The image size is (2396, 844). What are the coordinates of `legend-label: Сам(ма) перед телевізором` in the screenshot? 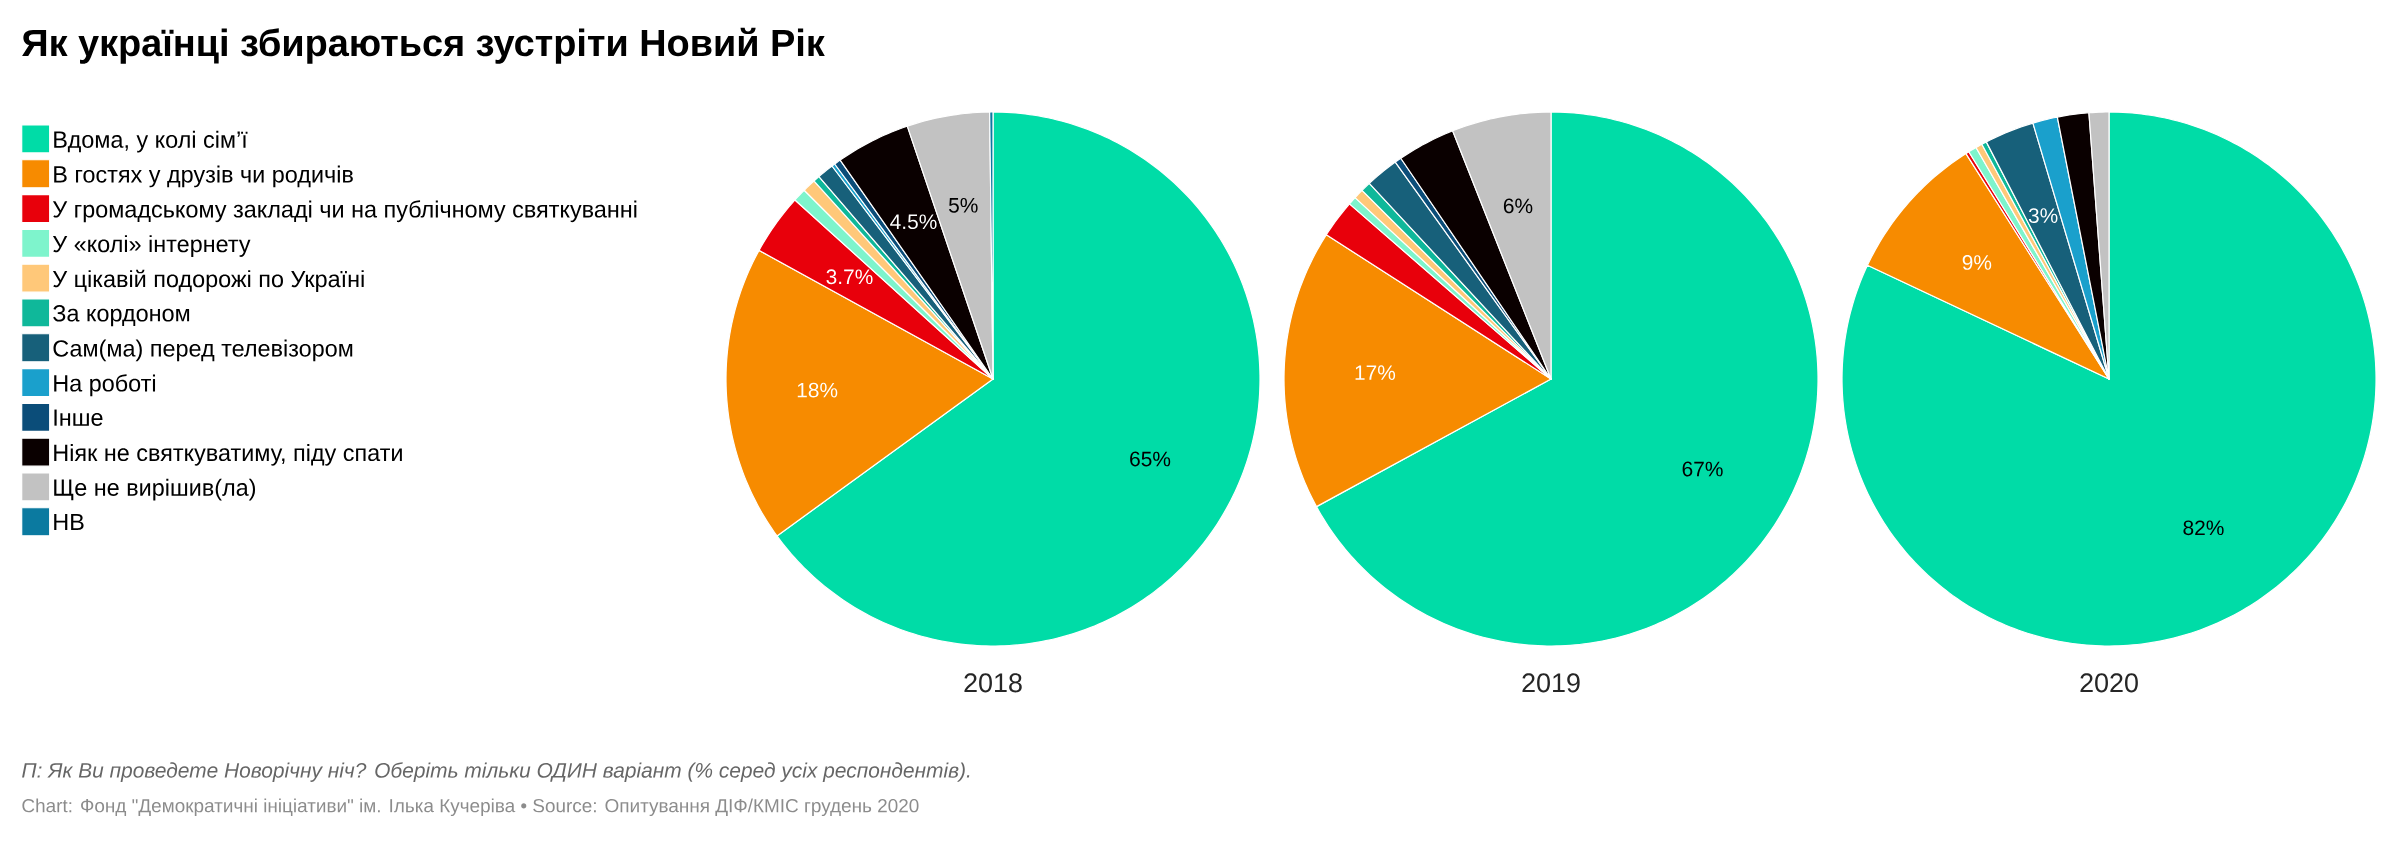 It's located at (203, 350).